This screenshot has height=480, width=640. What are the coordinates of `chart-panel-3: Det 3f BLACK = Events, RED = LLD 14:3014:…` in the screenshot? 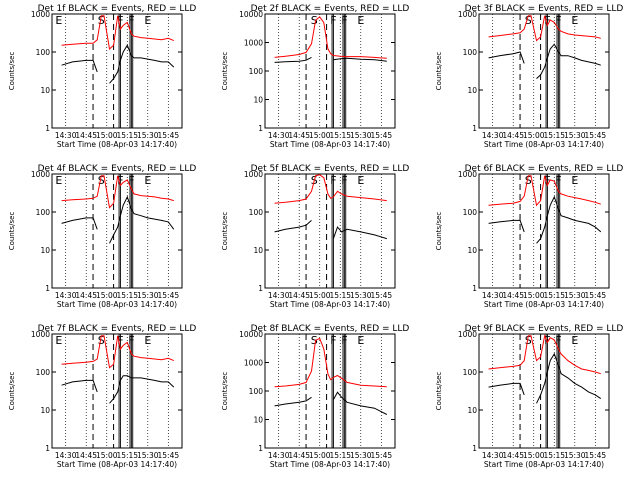 It's located at (529, 76).